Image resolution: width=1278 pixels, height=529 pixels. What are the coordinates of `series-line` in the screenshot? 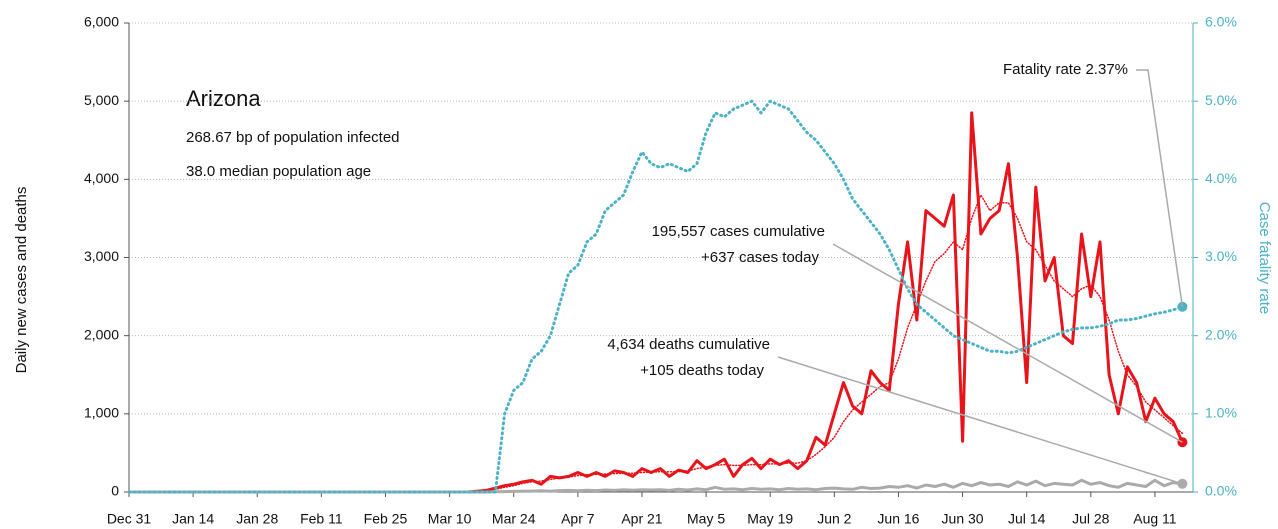 It's located at (656, 486).